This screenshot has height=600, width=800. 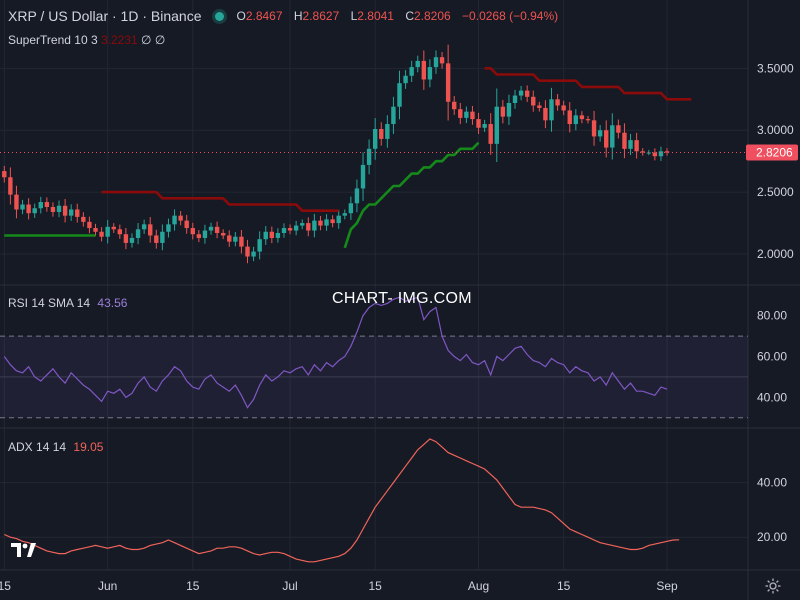 I want to click on gear-icon, so click(x=773, y=586).